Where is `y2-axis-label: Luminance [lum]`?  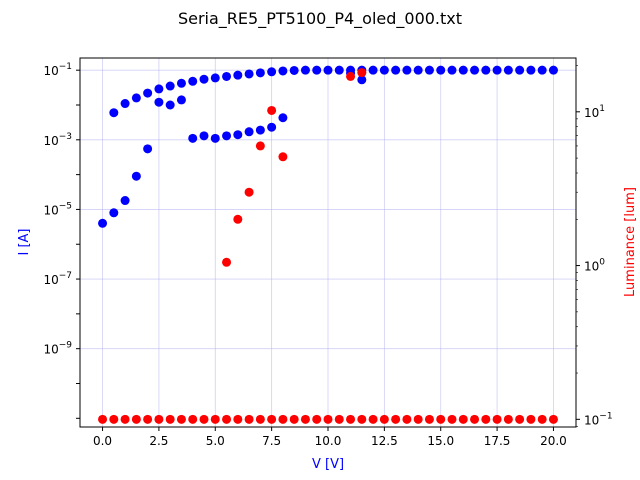 y2-axis-label: Luminance [lum] is located at coordinates (630, 242).